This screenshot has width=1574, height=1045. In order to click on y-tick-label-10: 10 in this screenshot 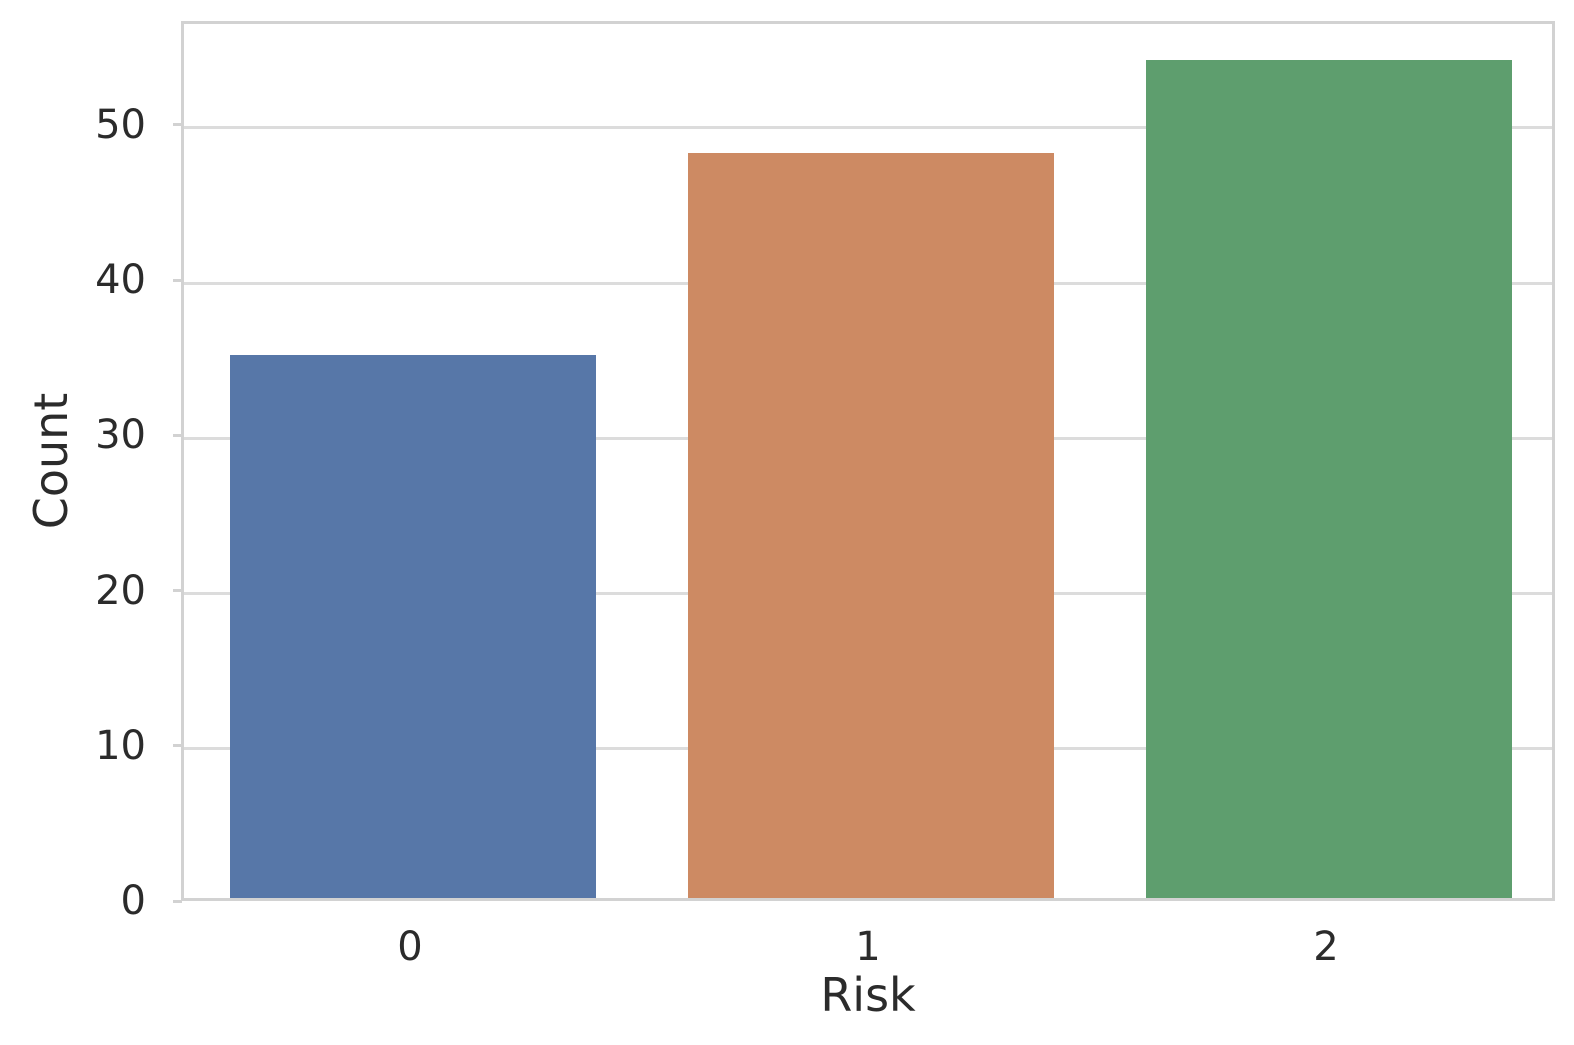, I will do `click(120, 745)`.